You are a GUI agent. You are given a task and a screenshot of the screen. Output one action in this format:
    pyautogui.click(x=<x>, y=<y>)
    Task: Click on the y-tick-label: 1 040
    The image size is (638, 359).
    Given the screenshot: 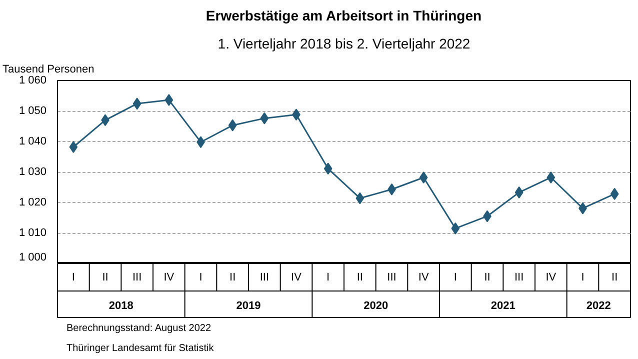 What is the action you would take?
    pyautogui.click(x=32, y=142)
    